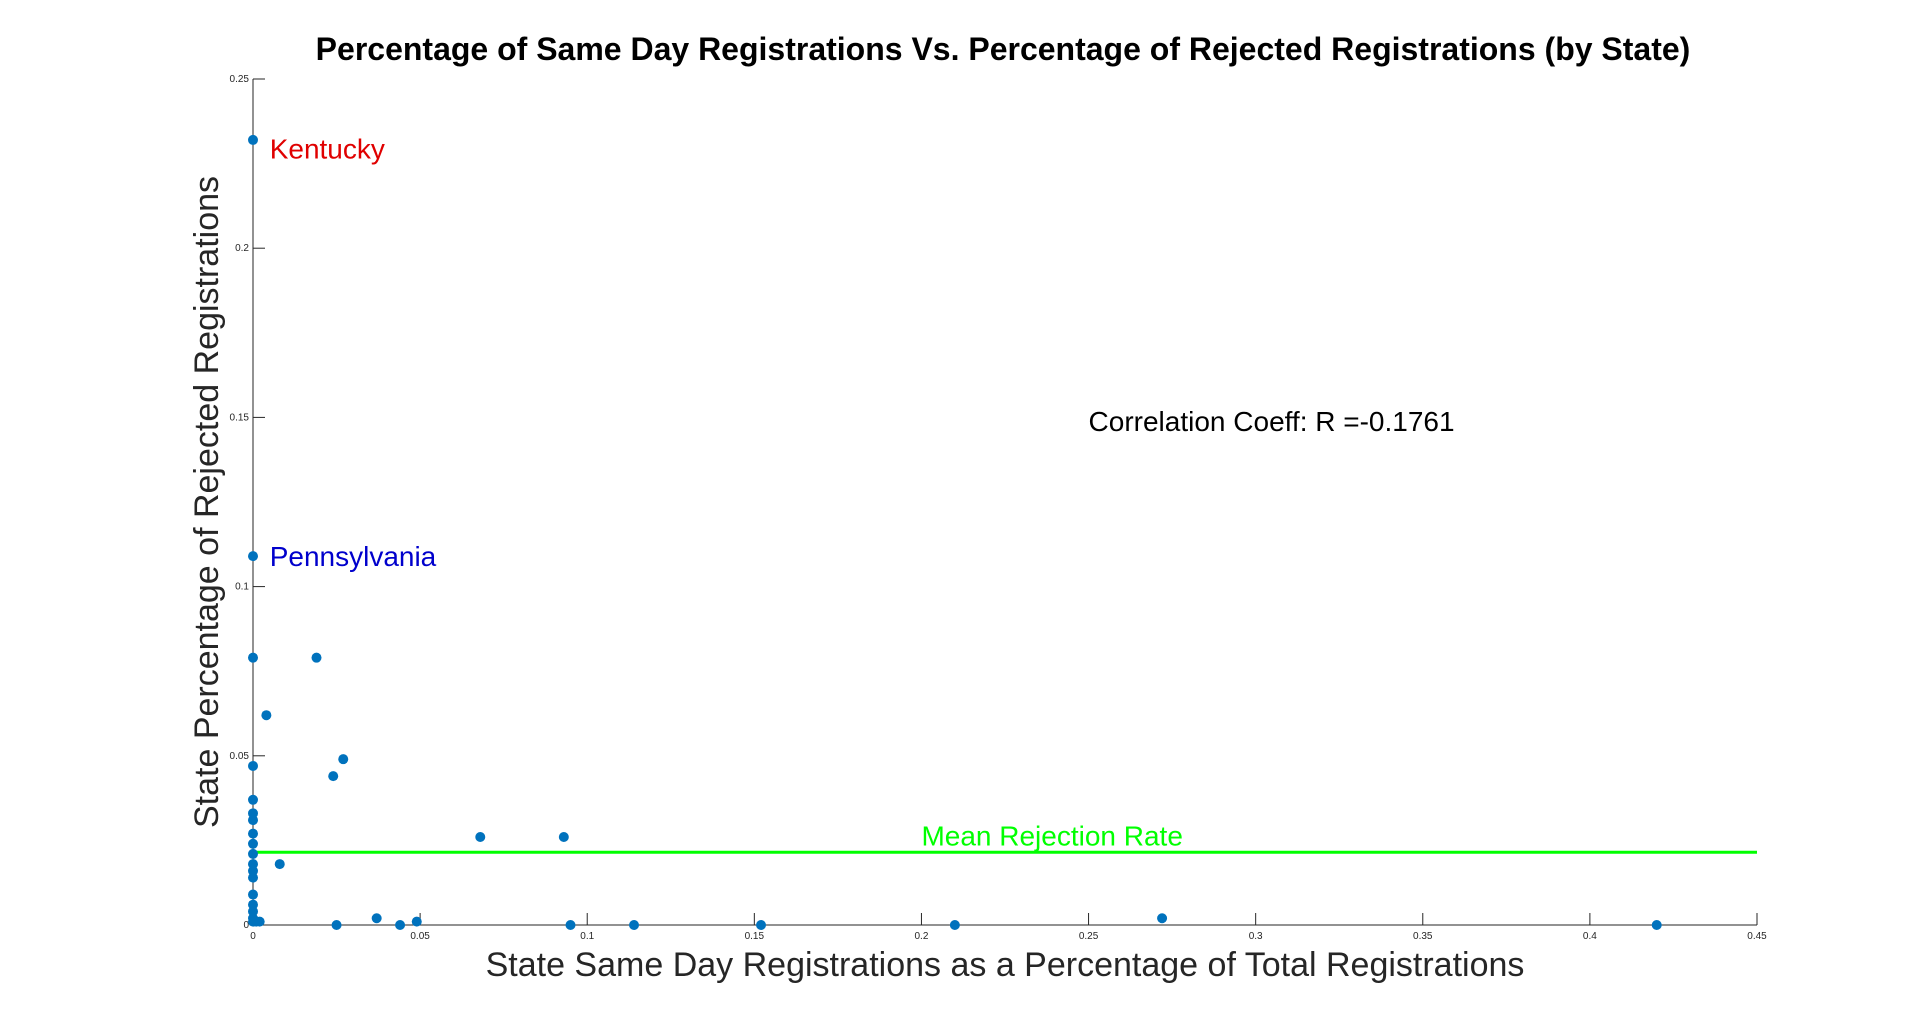  I want to click on x-tick-label: 0.15, so click(755, 936).